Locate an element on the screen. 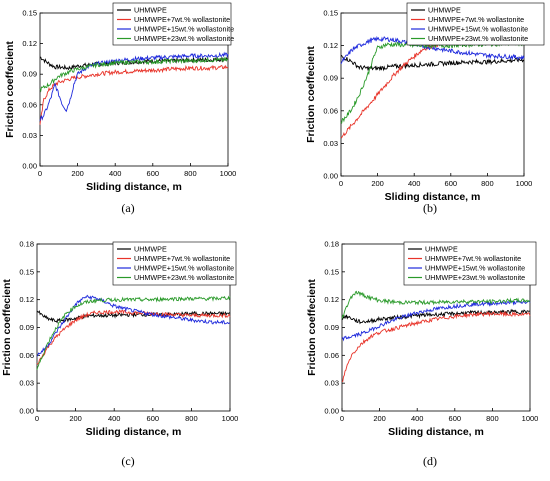 The width and height of the screenshot is (550, 481). y-tick-label: 0.18 is located at coordinates (331, 244).